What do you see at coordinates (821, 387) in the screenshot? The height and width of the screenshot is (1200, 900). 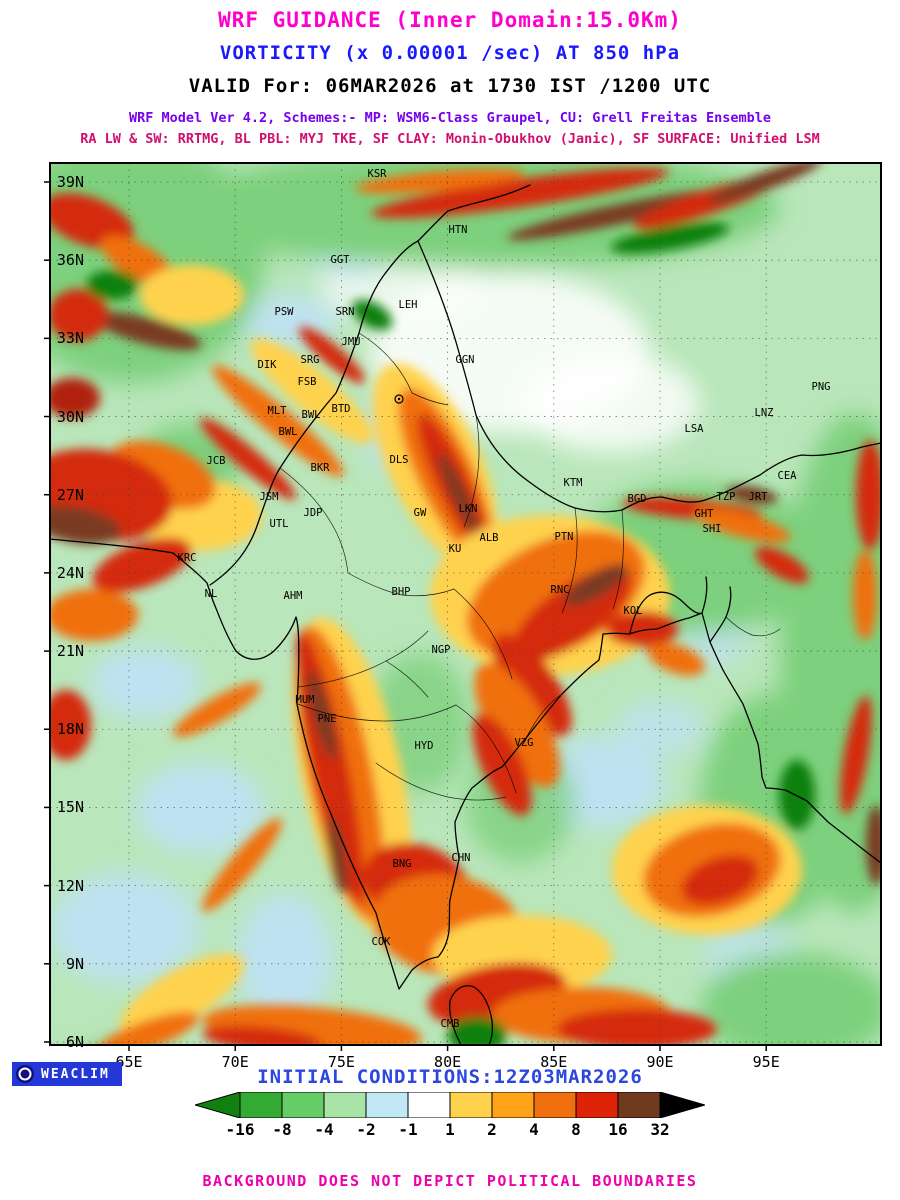 I see `map-label: PNG` at bounding box center [821, 387].